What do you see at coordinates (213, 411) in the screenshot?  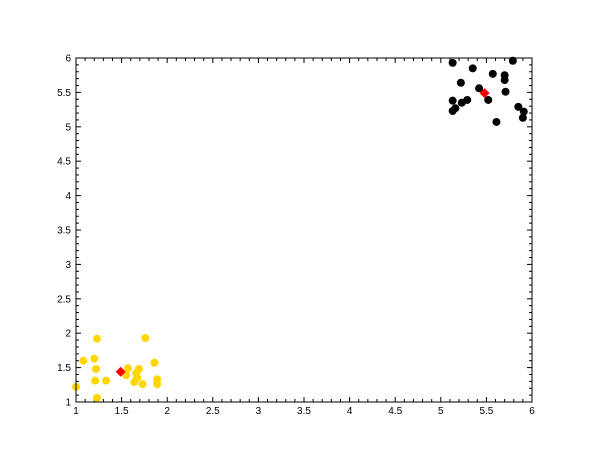 I see `x-tick-label: 2.5` at bounding box center [213, 411].